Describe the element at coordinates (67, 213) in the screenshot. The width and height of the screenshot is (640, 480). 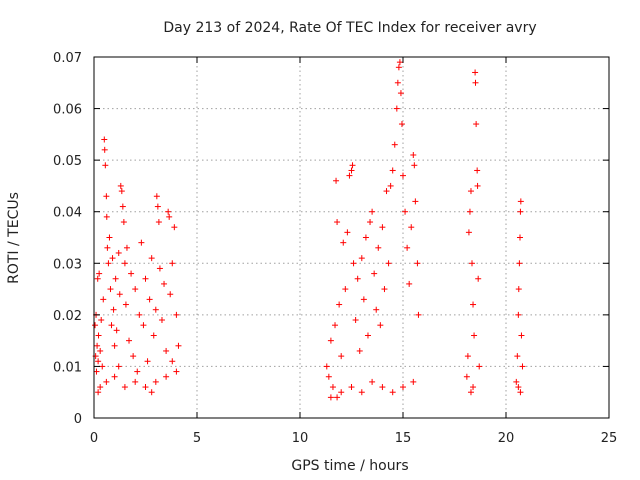
I see `y-tick-label: 0.04` at that location.